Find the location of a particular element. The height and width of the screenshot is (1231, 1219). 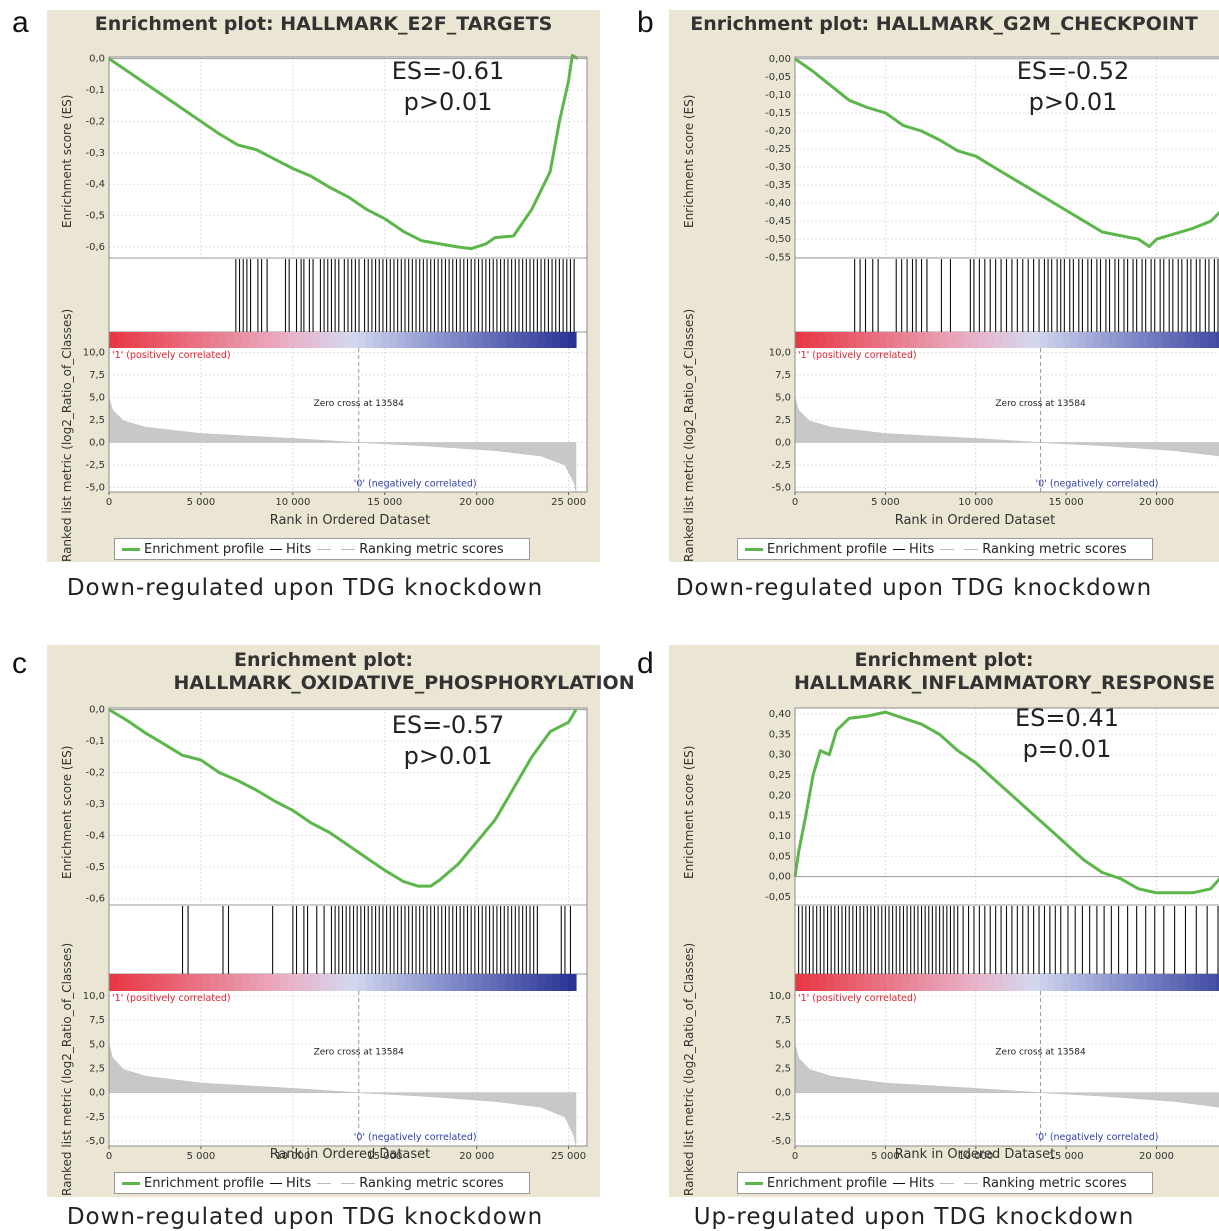

x-tick-label: 20 000 is located at coordinates (476, 502).